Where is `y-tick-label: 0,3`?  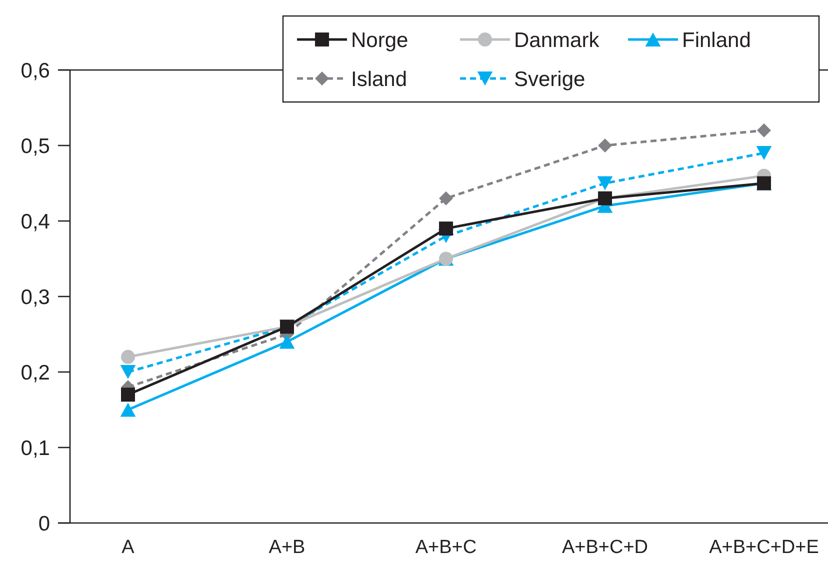
y-tick-label: 0,3 is located at coordinates (35, 297).